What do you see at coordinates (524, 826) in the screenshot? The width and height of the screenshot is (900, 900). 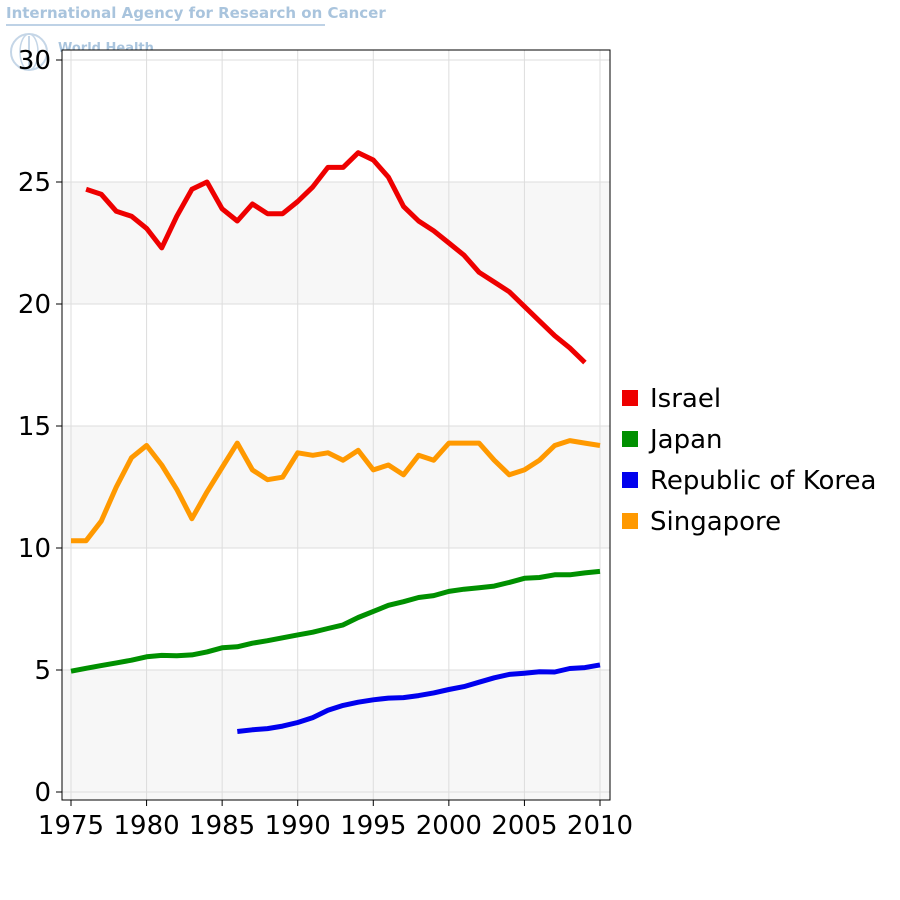 I see `x-tick-label: 2005` at bounding box center [524, 826].